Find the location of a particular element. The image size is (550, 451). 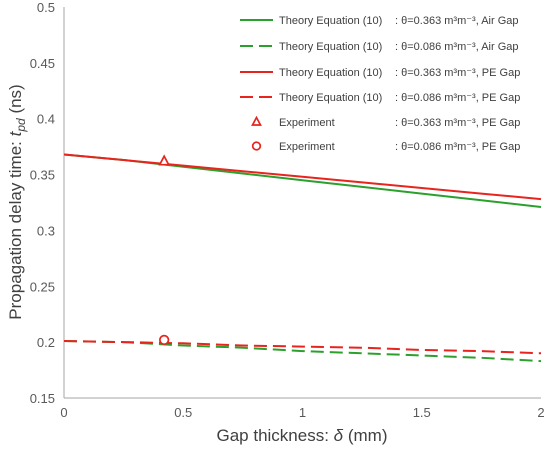

x-tick-labels: 0 0.5 1 1.5 2 is located at coordinates (302, 412).